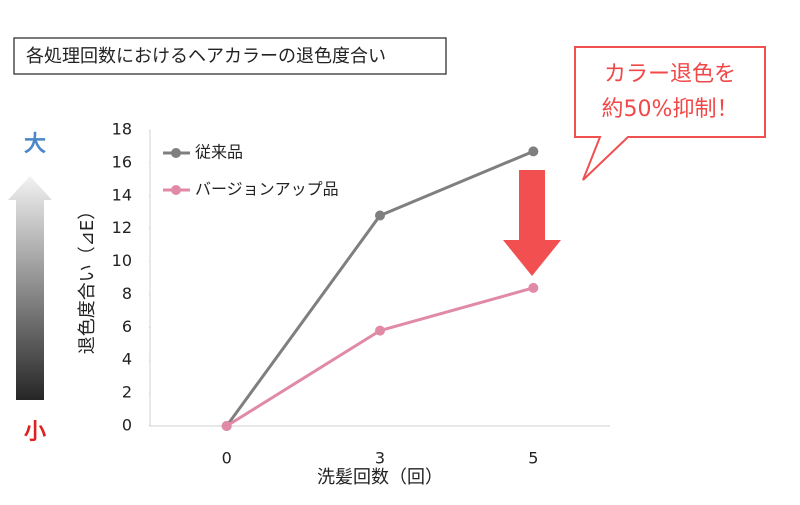 The height and width of the screenshot is (505, 800). I want to click on x-tick-label: 5, so click(533, 458).